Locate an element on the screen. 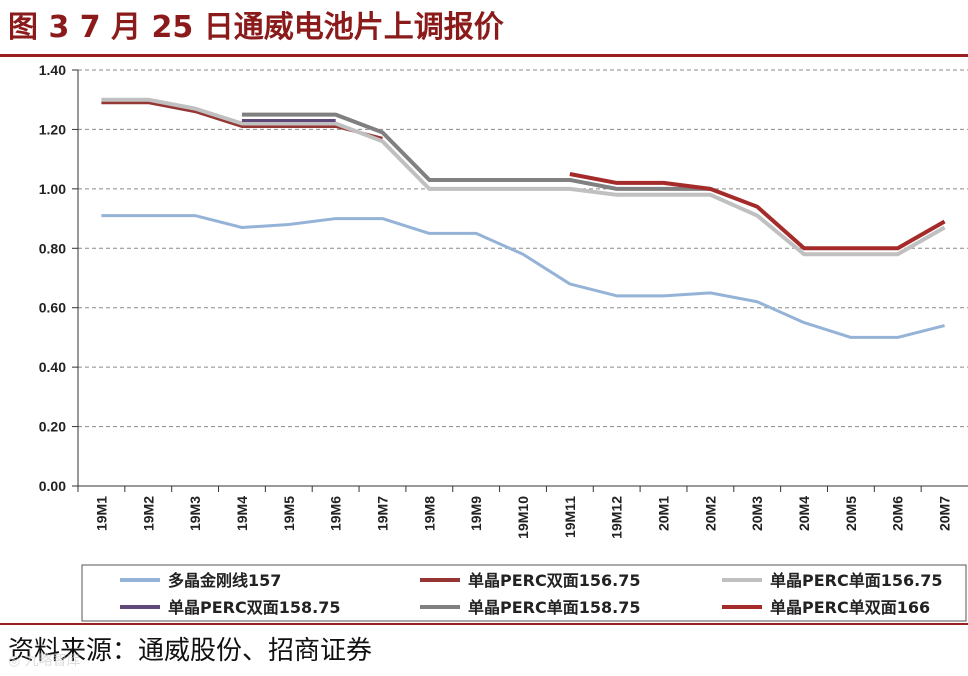  y-tick-label: 0.80 is located at coordinates (52, 248).